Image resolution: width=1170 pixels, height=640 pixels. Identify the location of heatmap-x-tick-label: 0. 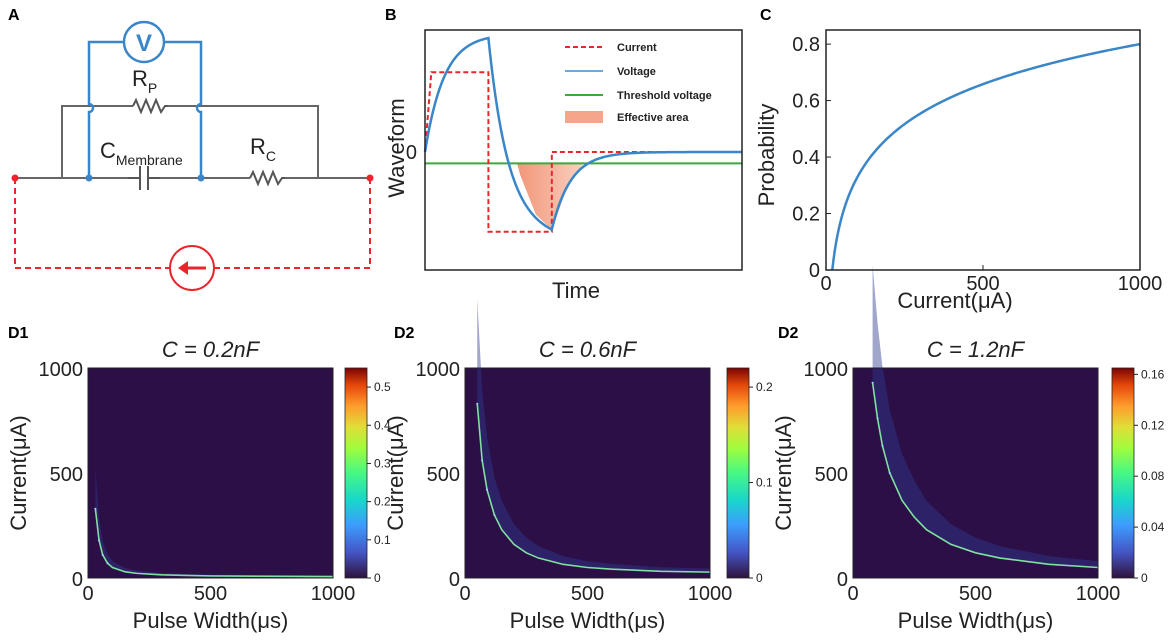
(852, 594).